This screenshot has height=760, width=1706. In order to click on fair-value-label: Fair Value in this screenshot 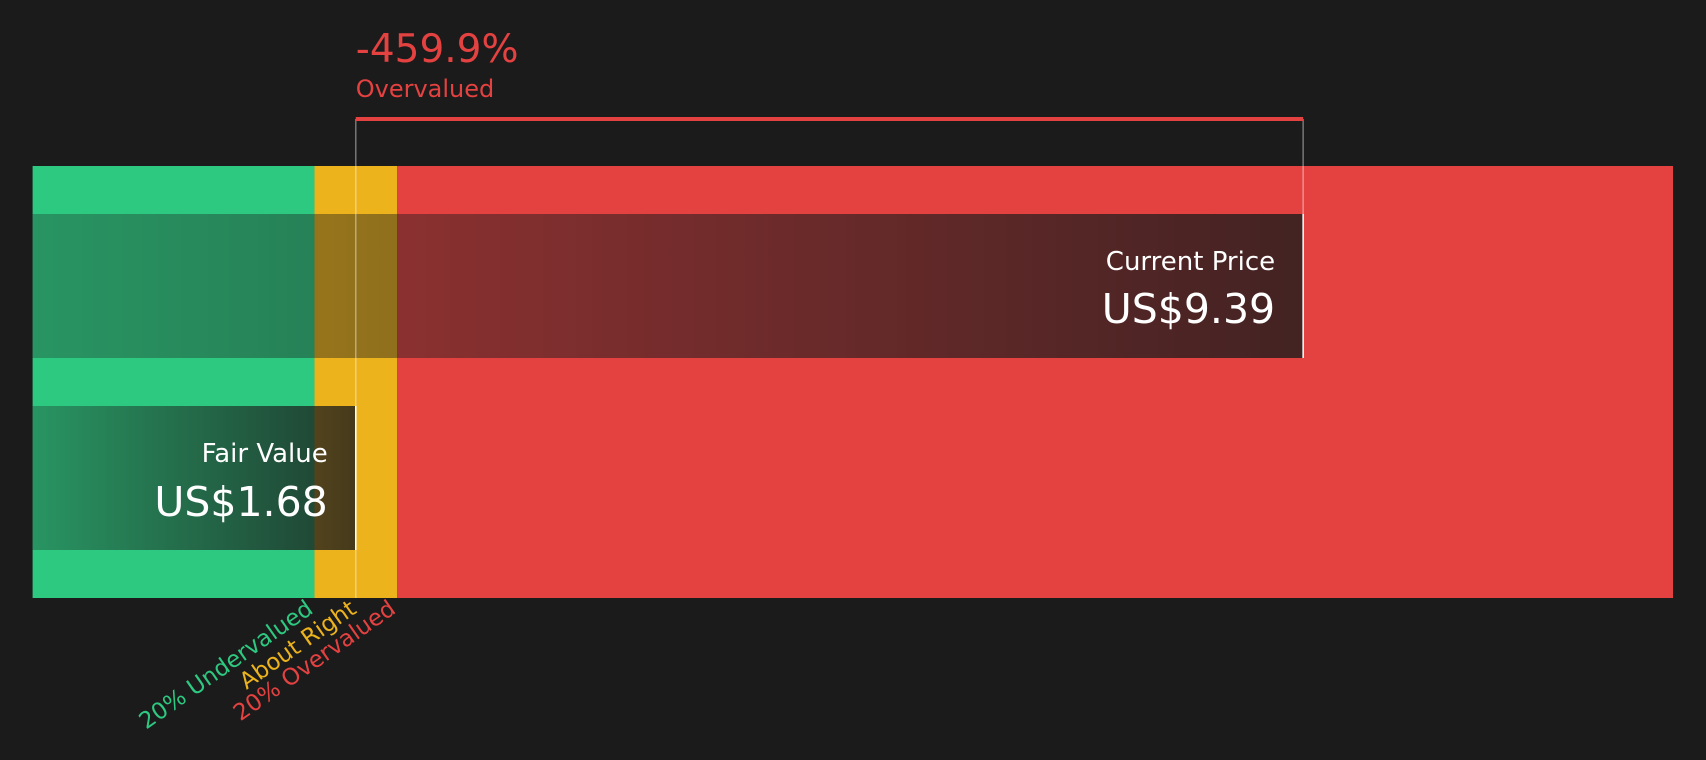, I will do `click(265, 454)`.